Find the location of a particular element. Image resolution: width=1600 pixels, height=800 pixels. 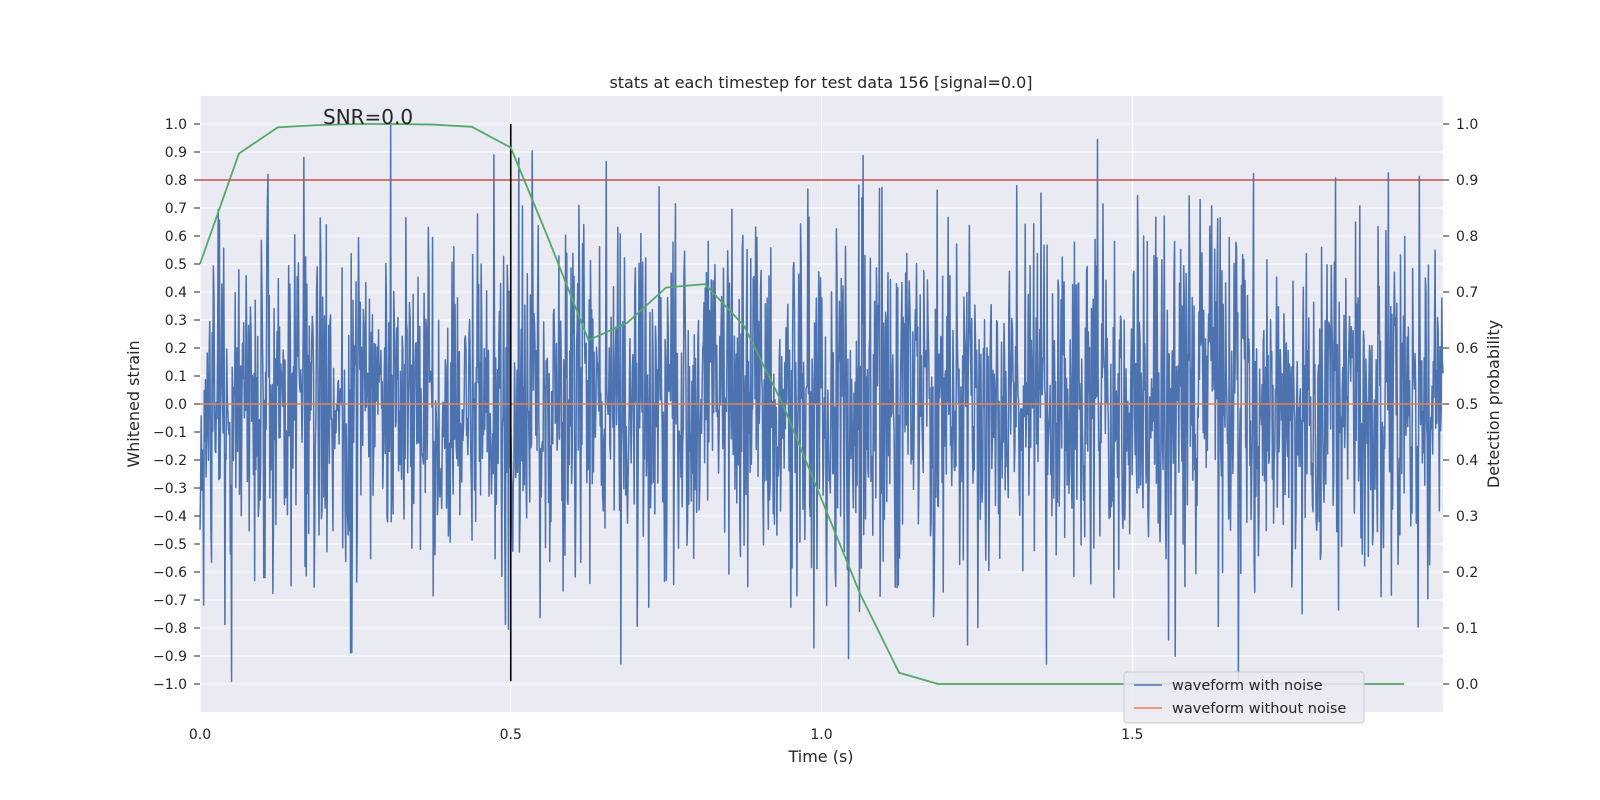

y-left-tick-label: 0.0 is located at coordinates (176, 405).